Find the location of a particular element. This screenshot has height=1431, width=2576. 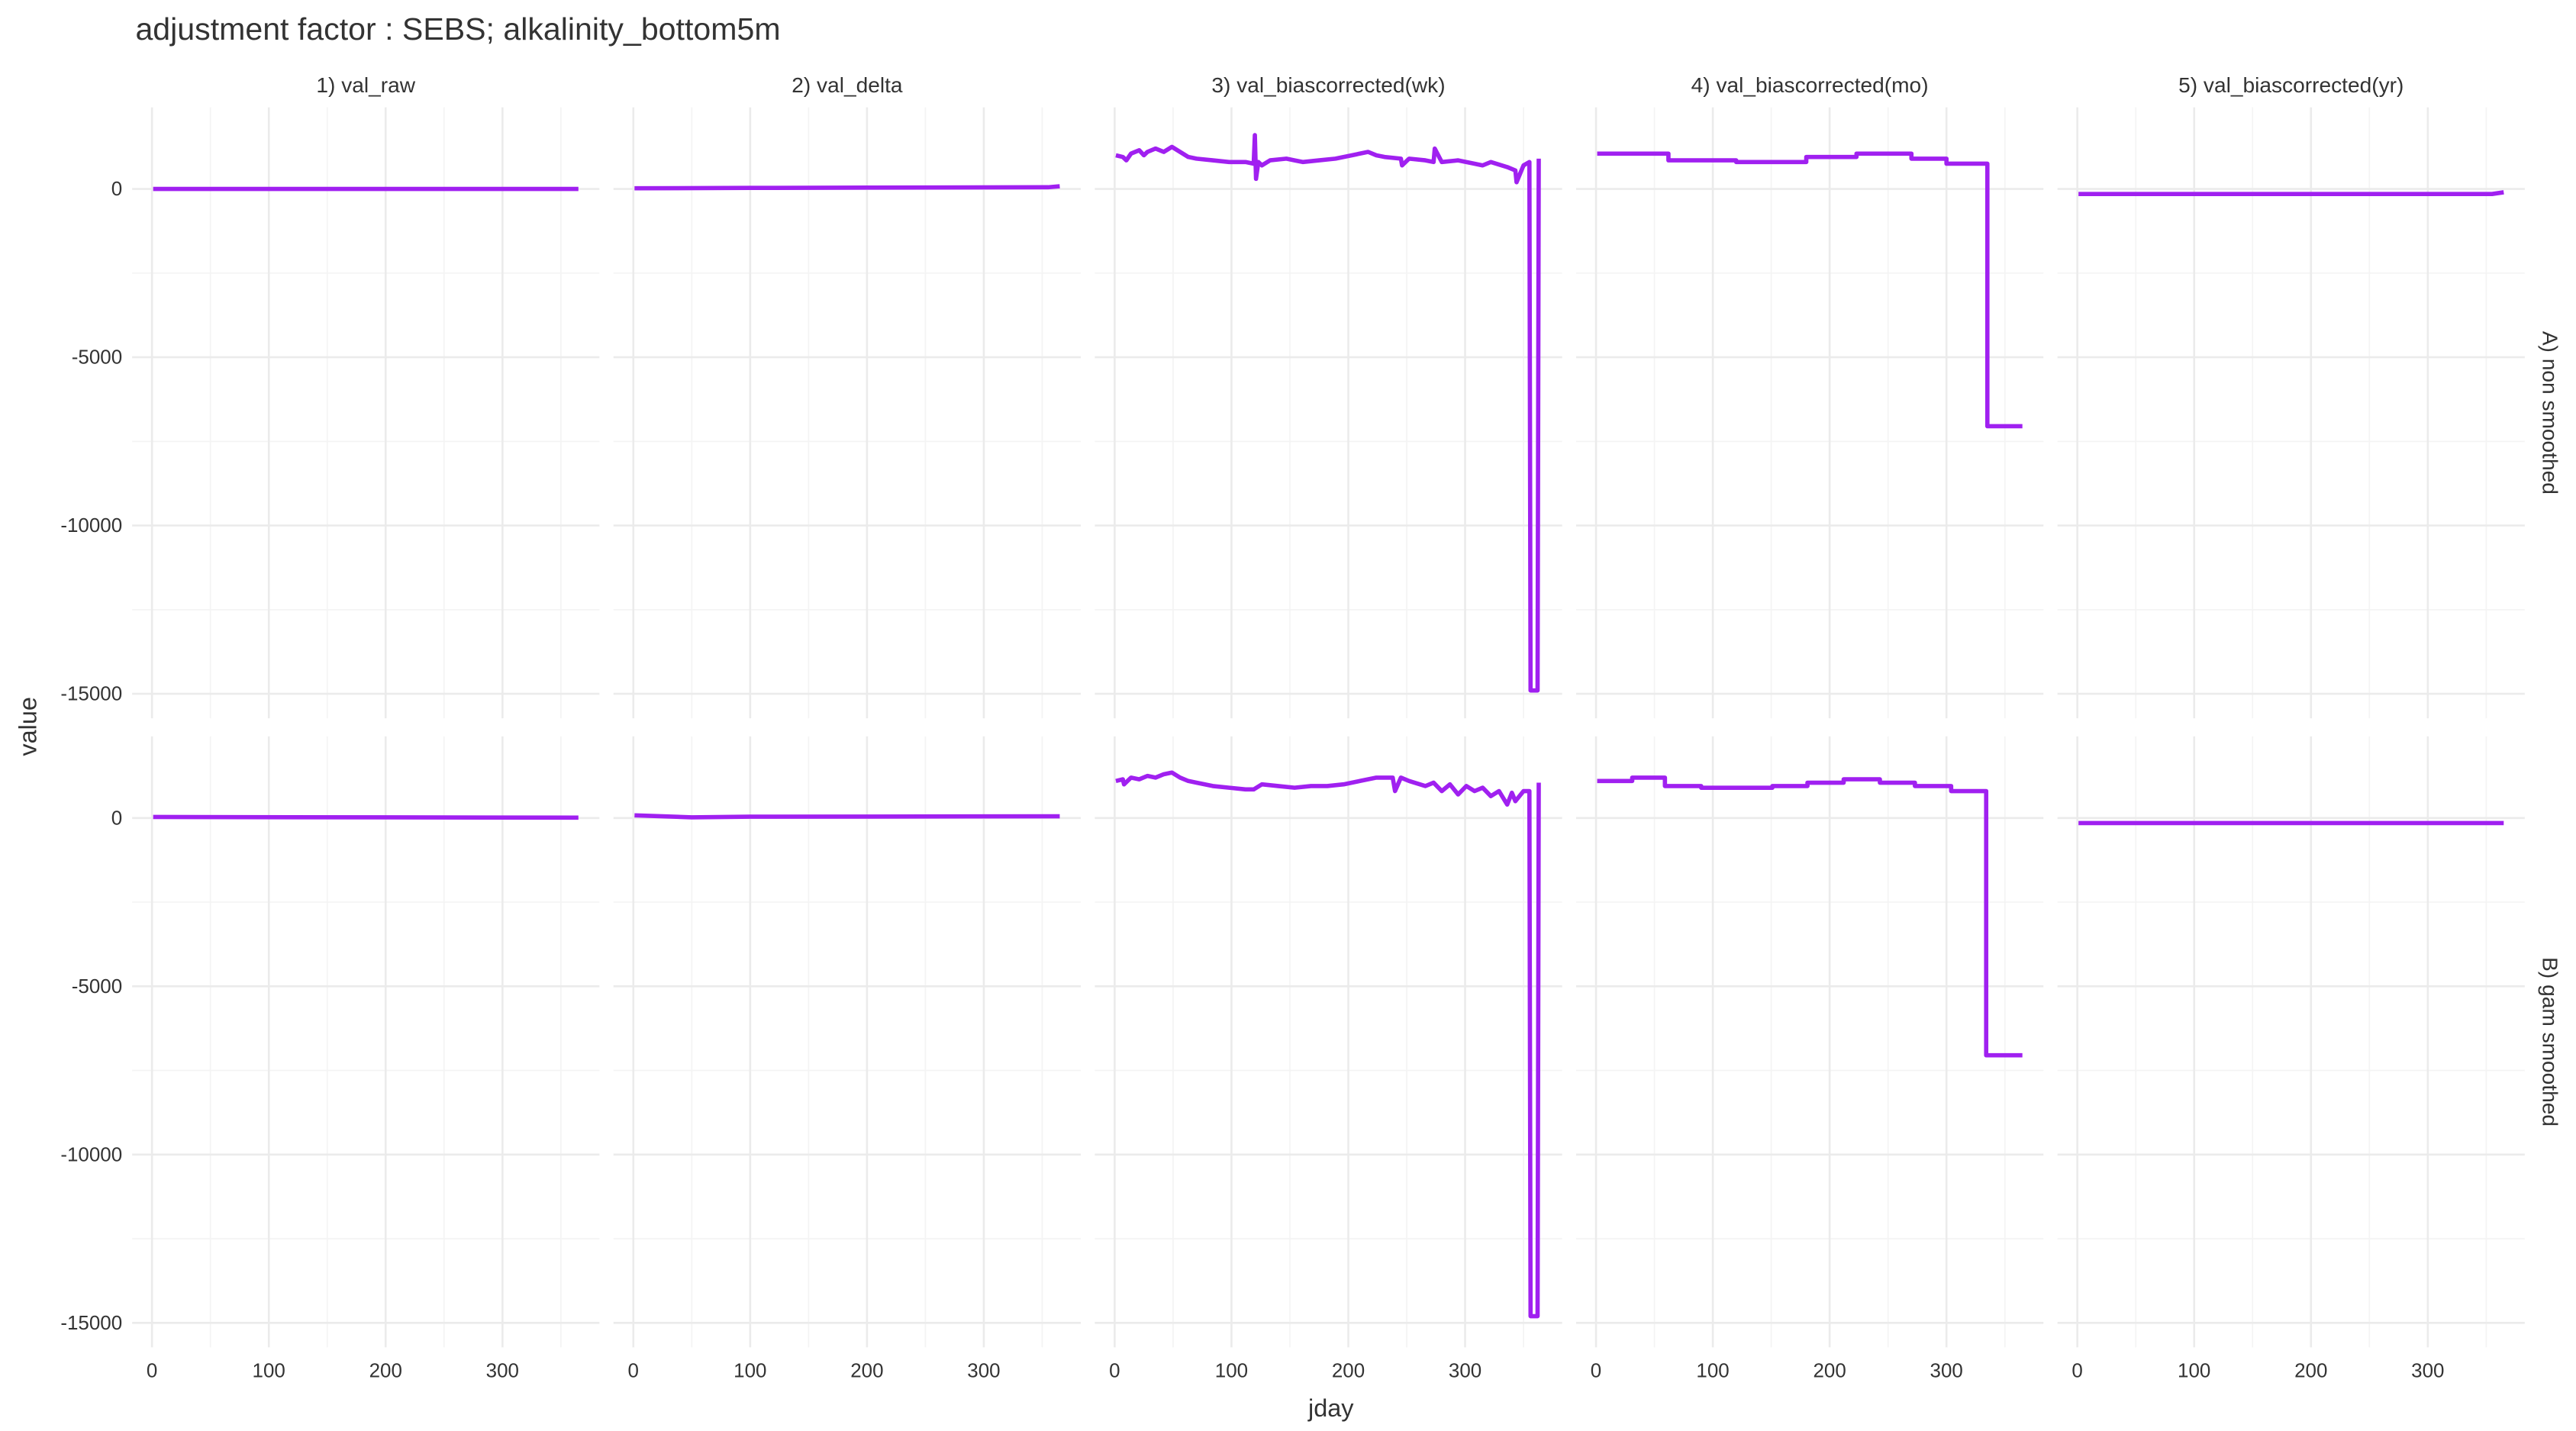

row-strip-label: B) gam smoothed is located at coordinates (2550, 1041).